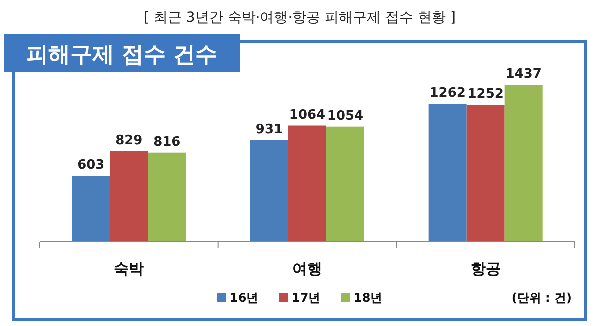 The width and height of the screenshot is (600, 326). Describe the element at coordinates (486, 94) in the screenshot. I see `data-label: 1252` at that location.